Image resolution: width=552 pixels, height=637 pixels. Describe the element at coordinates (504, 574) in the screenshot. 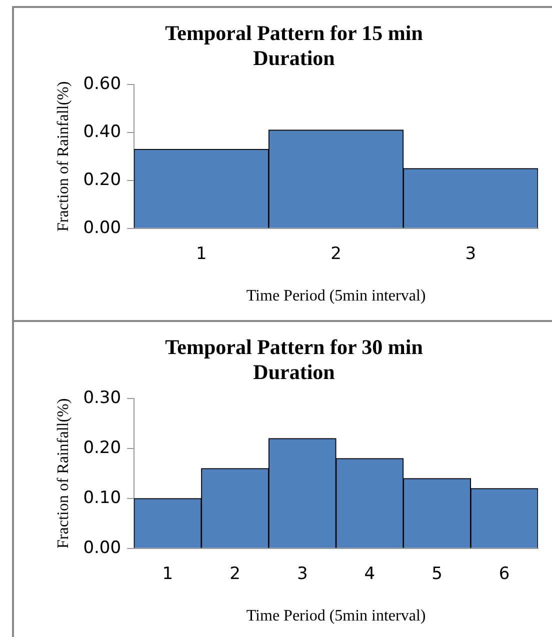

I see `x-tick-label: 6` at that location.